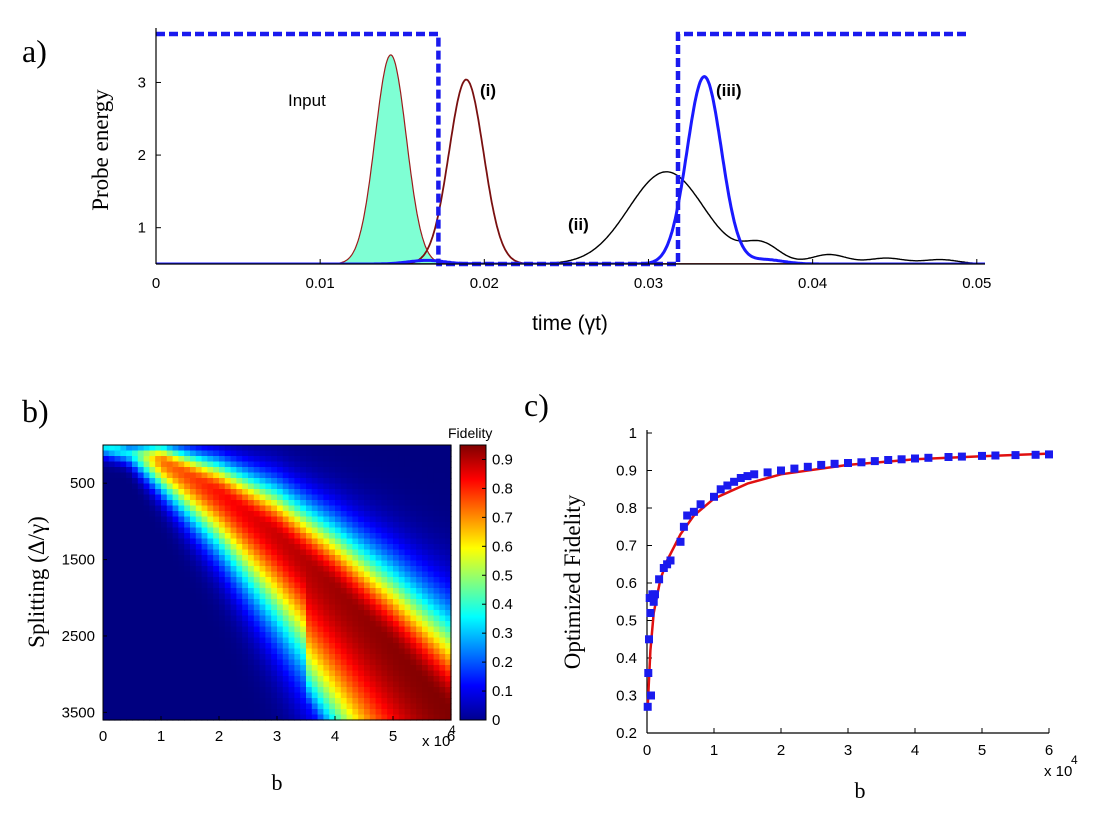 This screenshot has width=1111, height=834. What do you see at coordinates (100, 150) in the screenshot?
I see `panel-a-y-label: Probe energy` at bounding box center [100, 150].